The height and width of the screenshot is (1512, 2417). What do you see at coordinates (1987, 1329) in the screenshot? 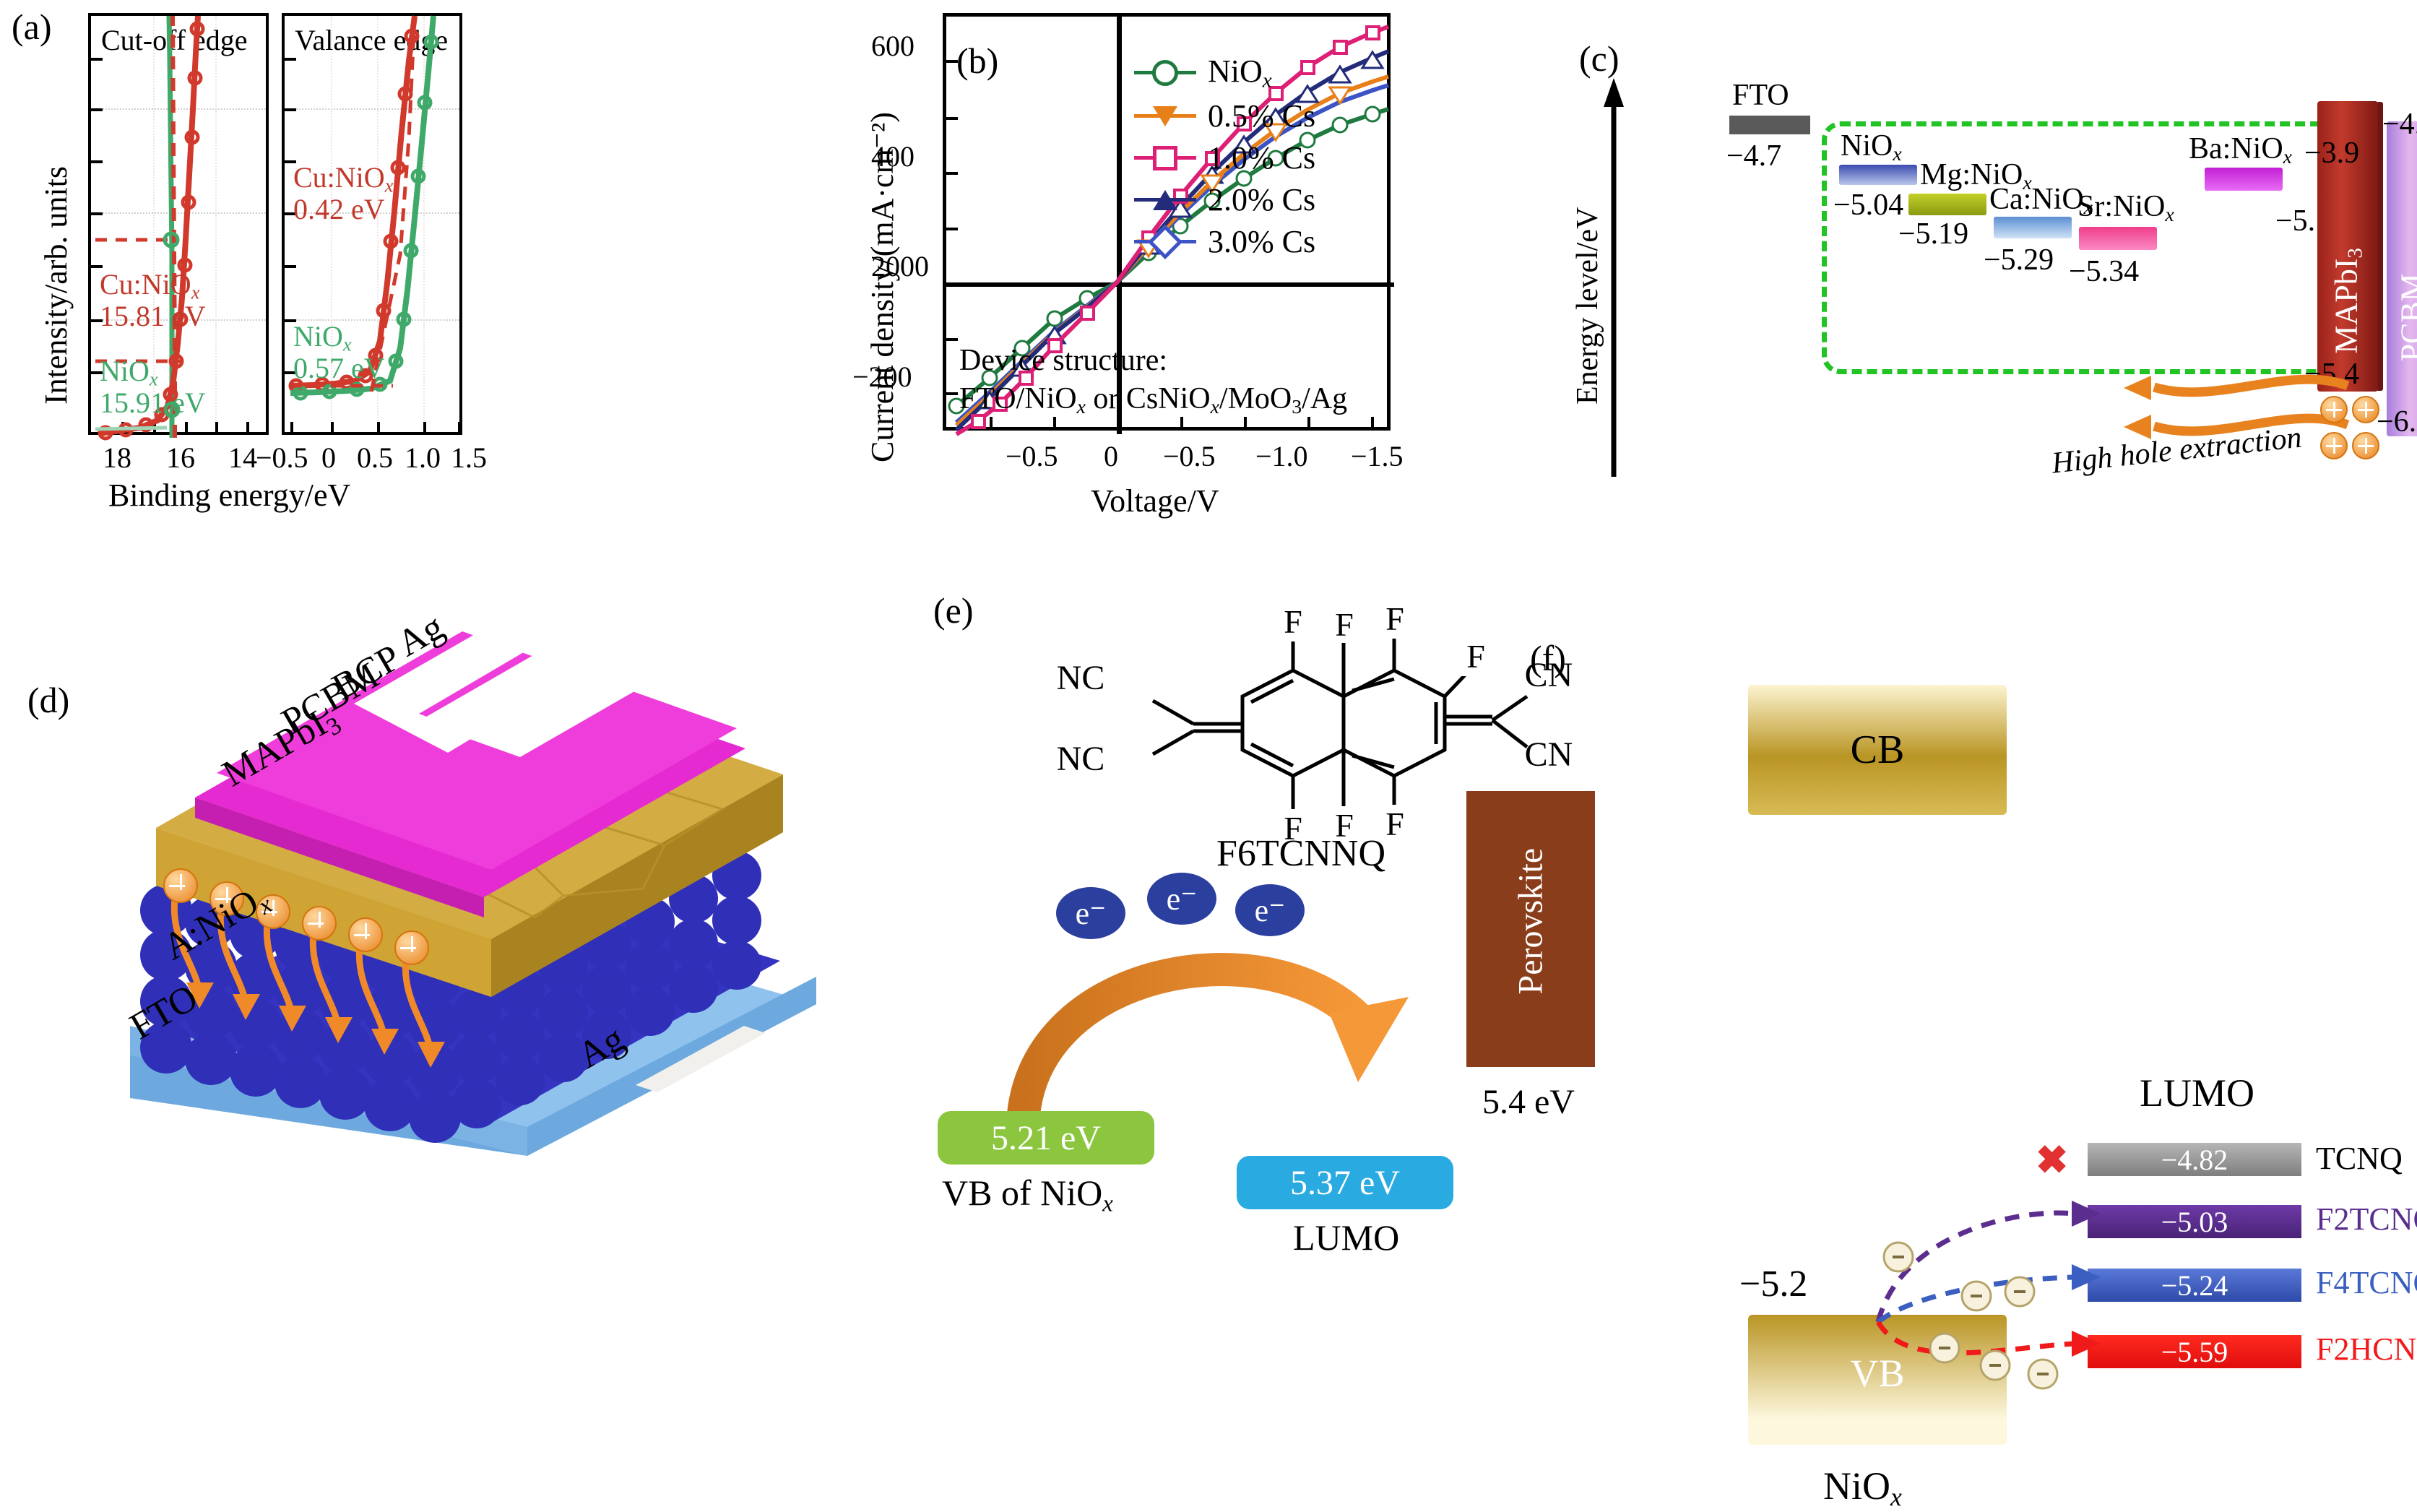
I see `electron-dots` at bounding box center [1987, 1329].